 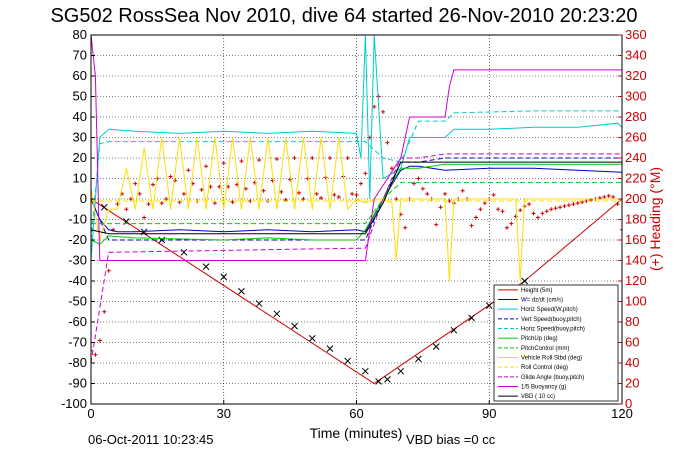 What do you see at coordinates (80, 157) in the screenshot?
I see `y-tick-label: 20` at bounding box center [80, 157].